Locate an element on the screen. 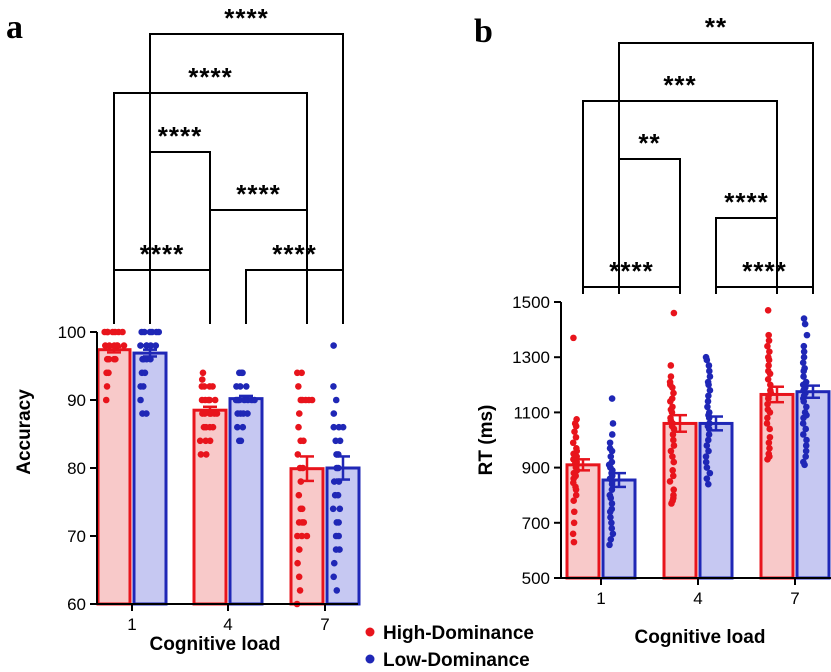  panel-a-plot-area is located at coordinates (228, 468).